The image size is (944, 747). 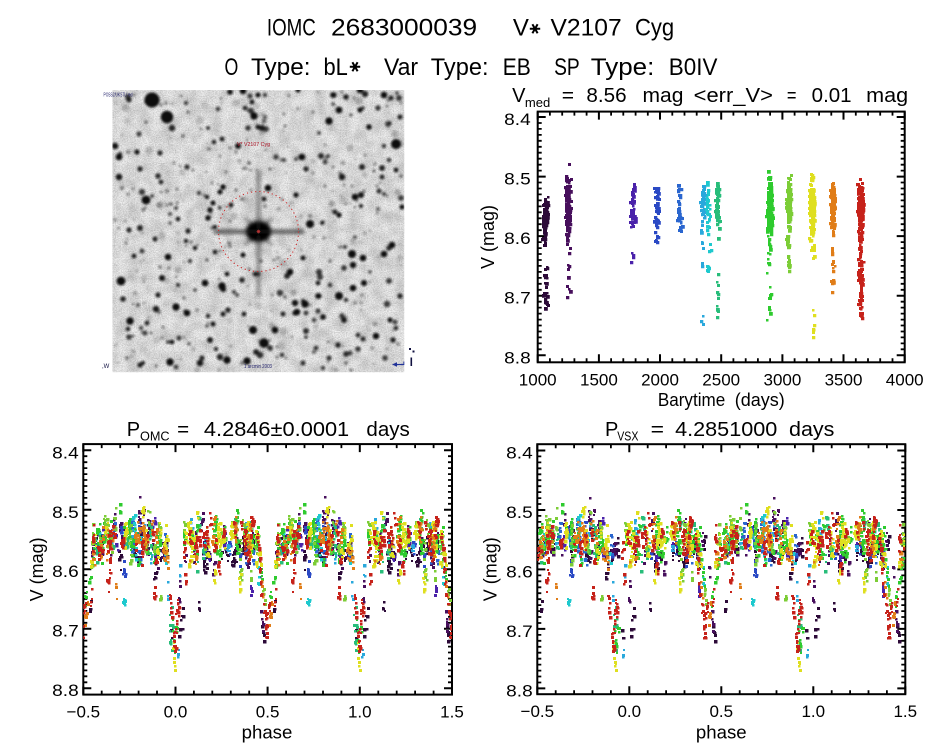 What do you see at coordinates (760, 400) in the screenshot?
I see `svg-text: (days)` at bounding box center [760, 400].